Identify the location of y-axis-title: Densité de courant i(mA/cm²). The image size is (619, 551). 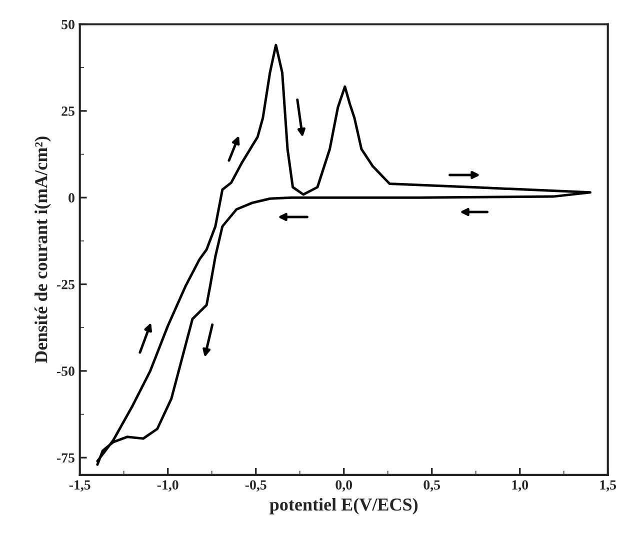
(42, 250).